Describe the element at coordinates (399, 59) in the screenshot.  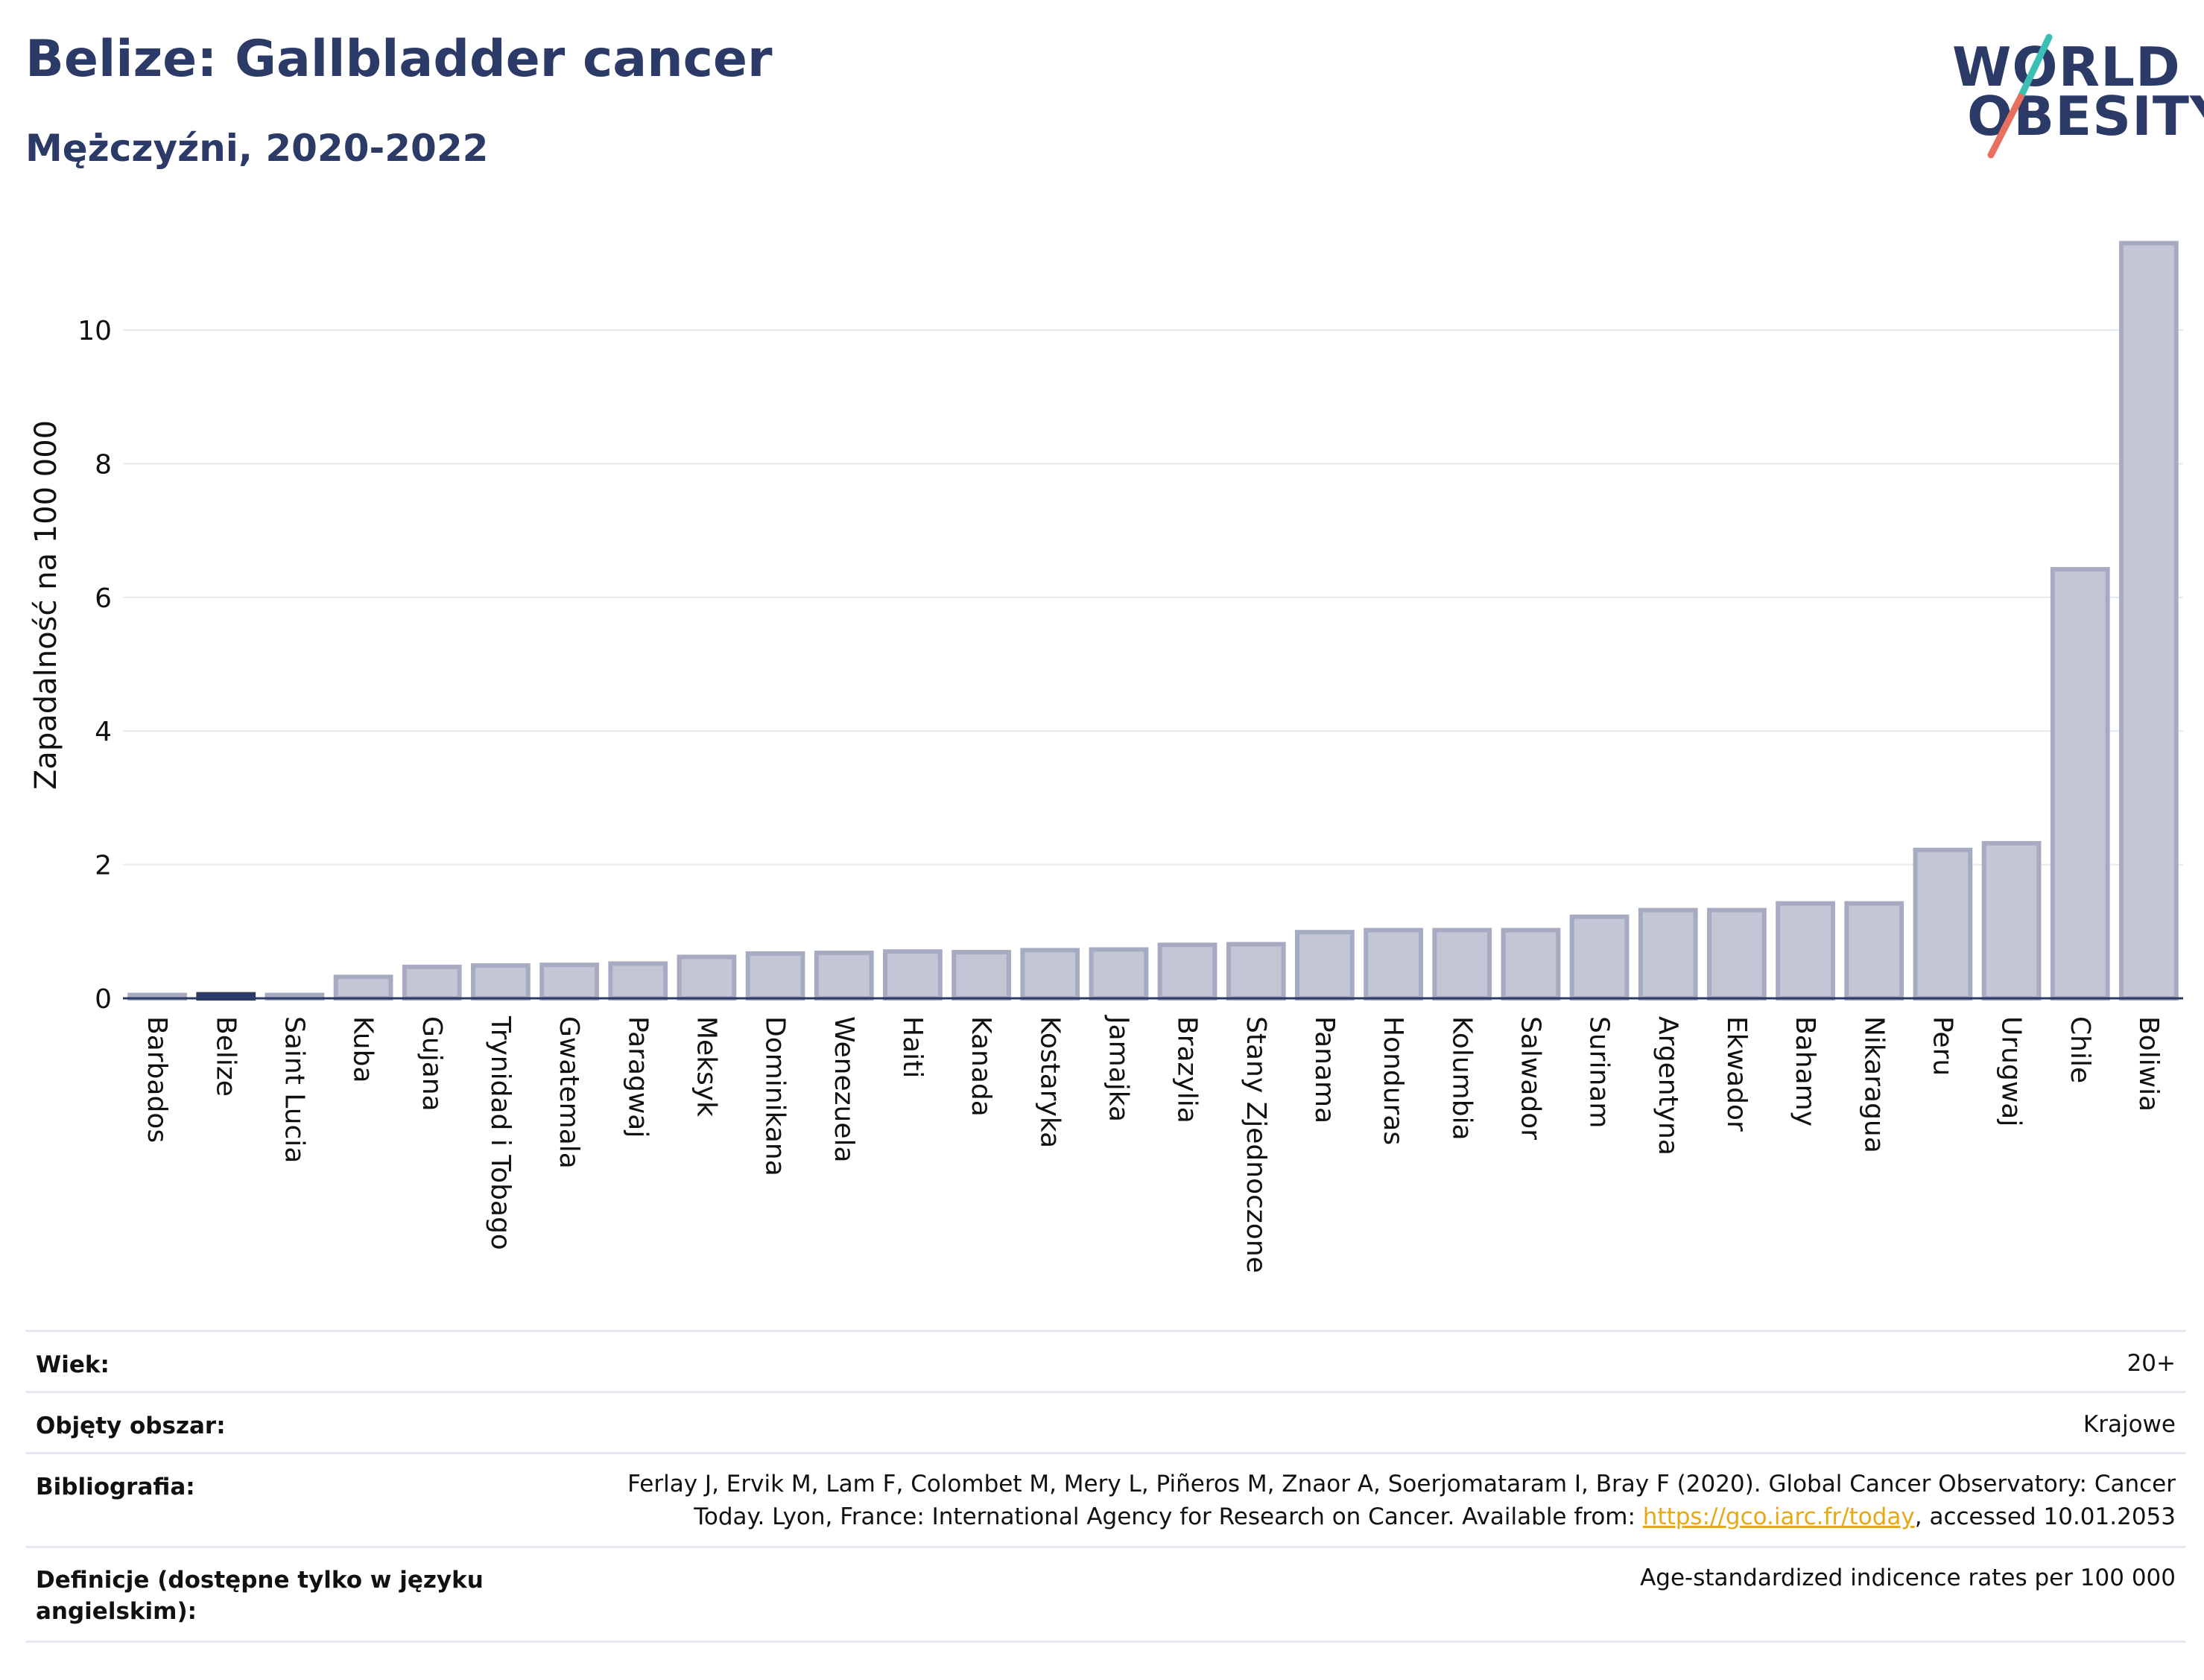
I see `page-title: Belize: Gallbladder cancer` at that location.